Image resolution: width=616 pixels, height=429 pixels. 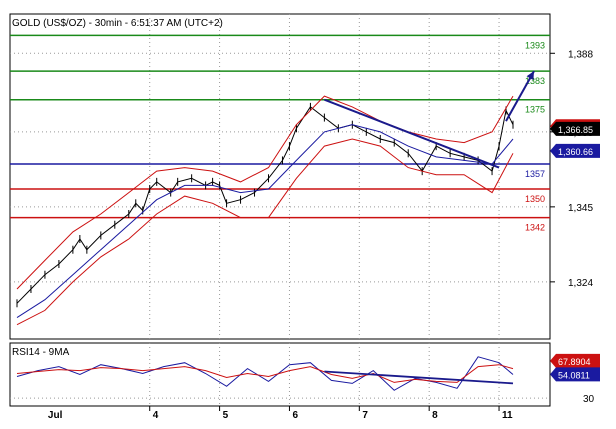 I want to click on rsi-tag-label: 67.8904, so click(x=574, y=362).